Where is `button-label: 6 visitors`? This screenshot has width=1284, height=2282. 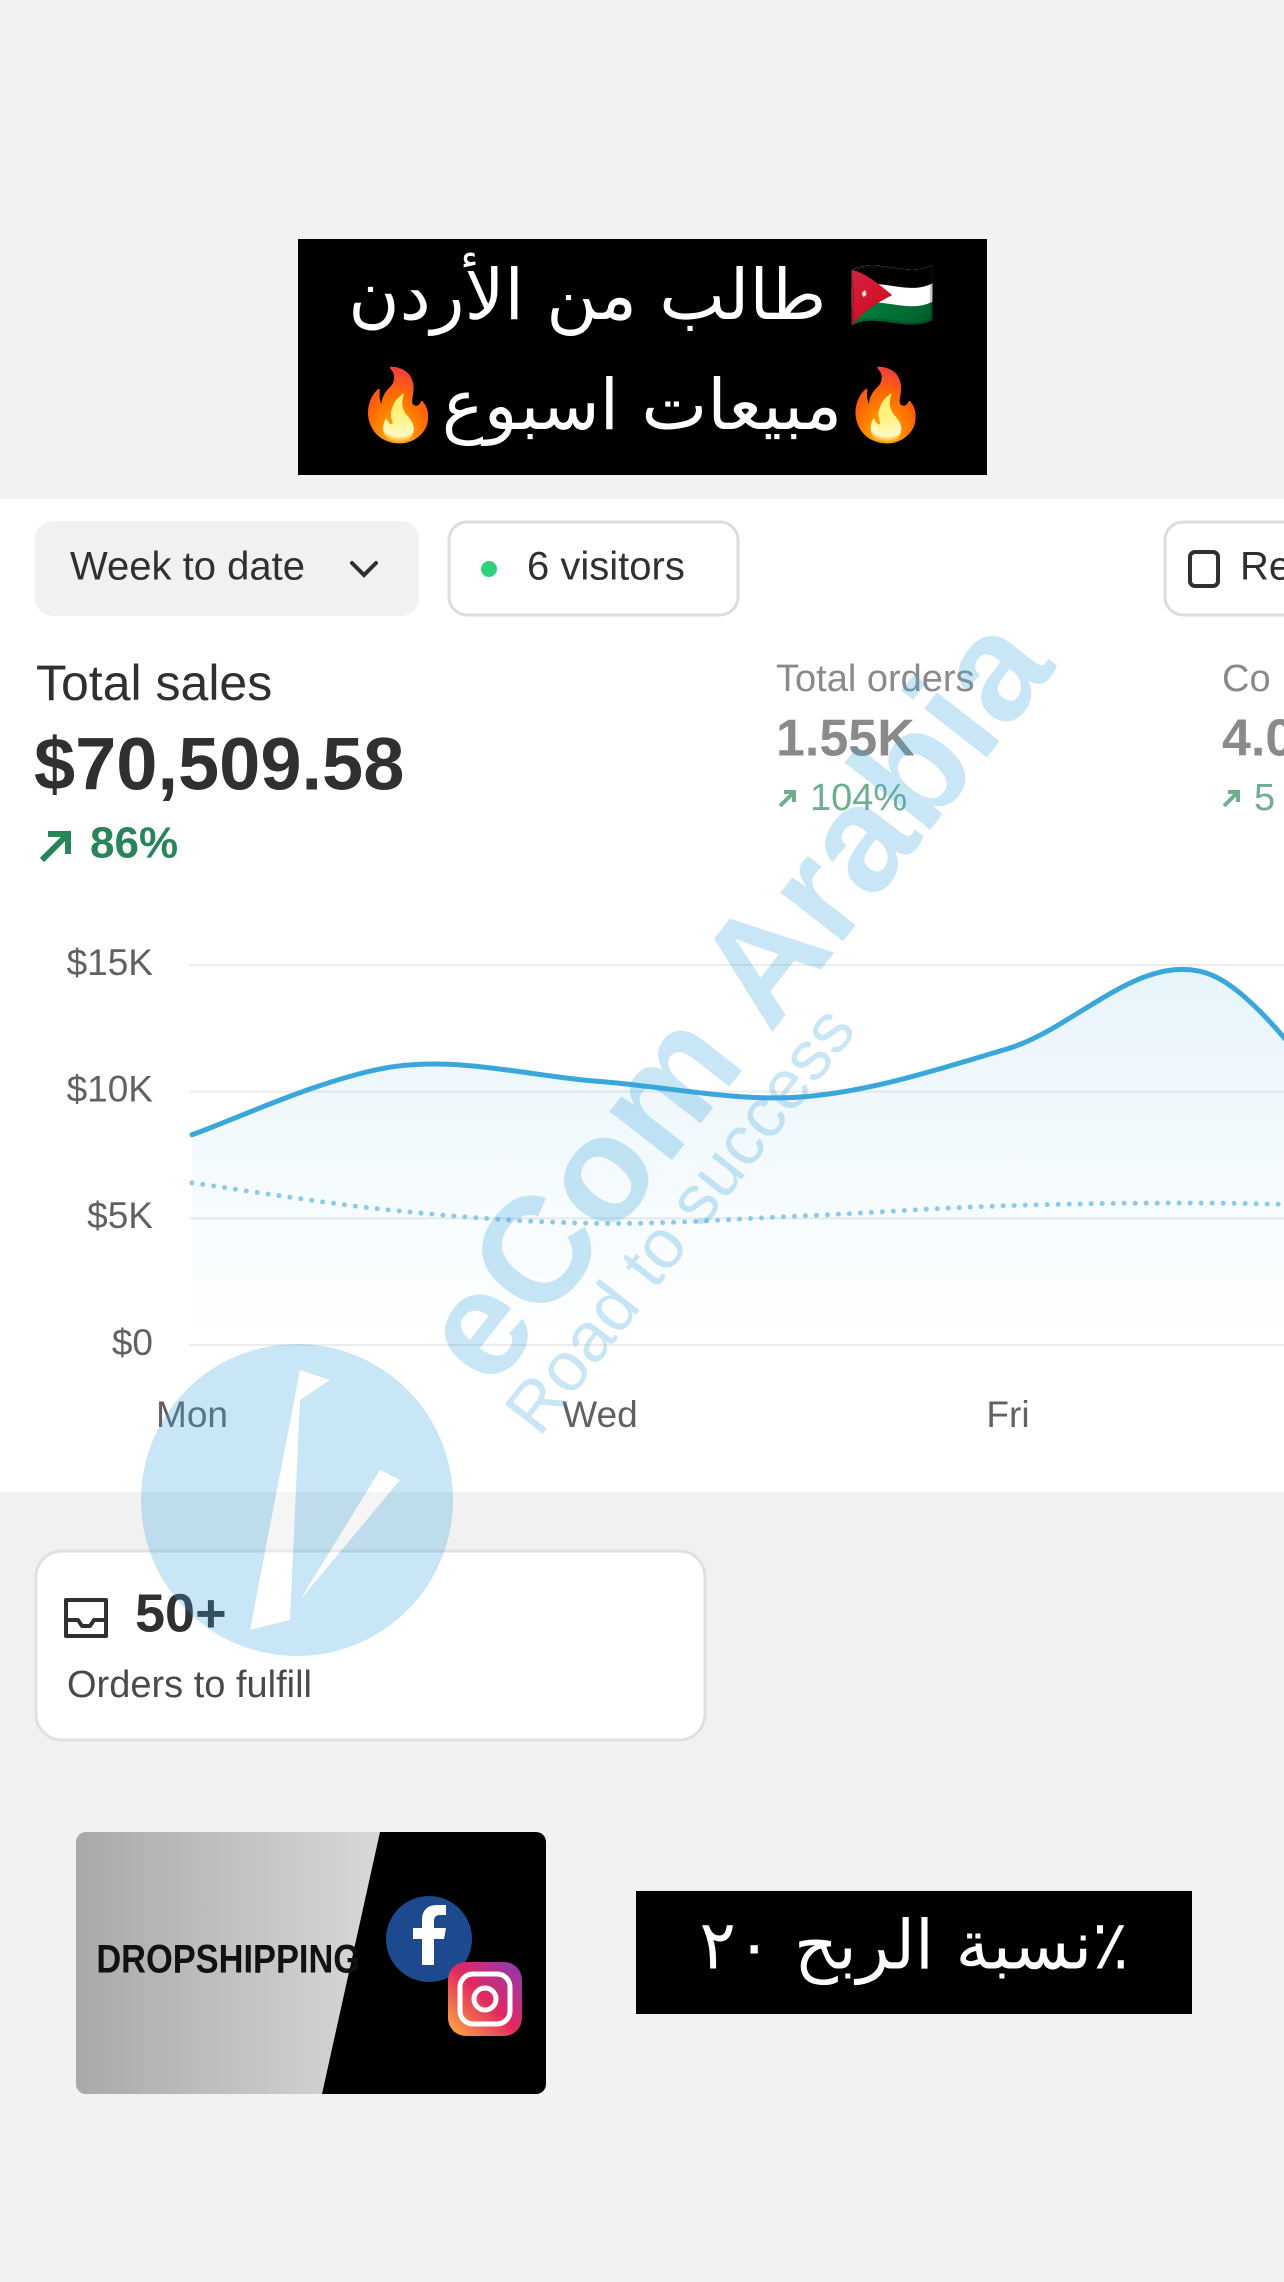 button-label: 6 visitors is located at coordinates (606, 567).